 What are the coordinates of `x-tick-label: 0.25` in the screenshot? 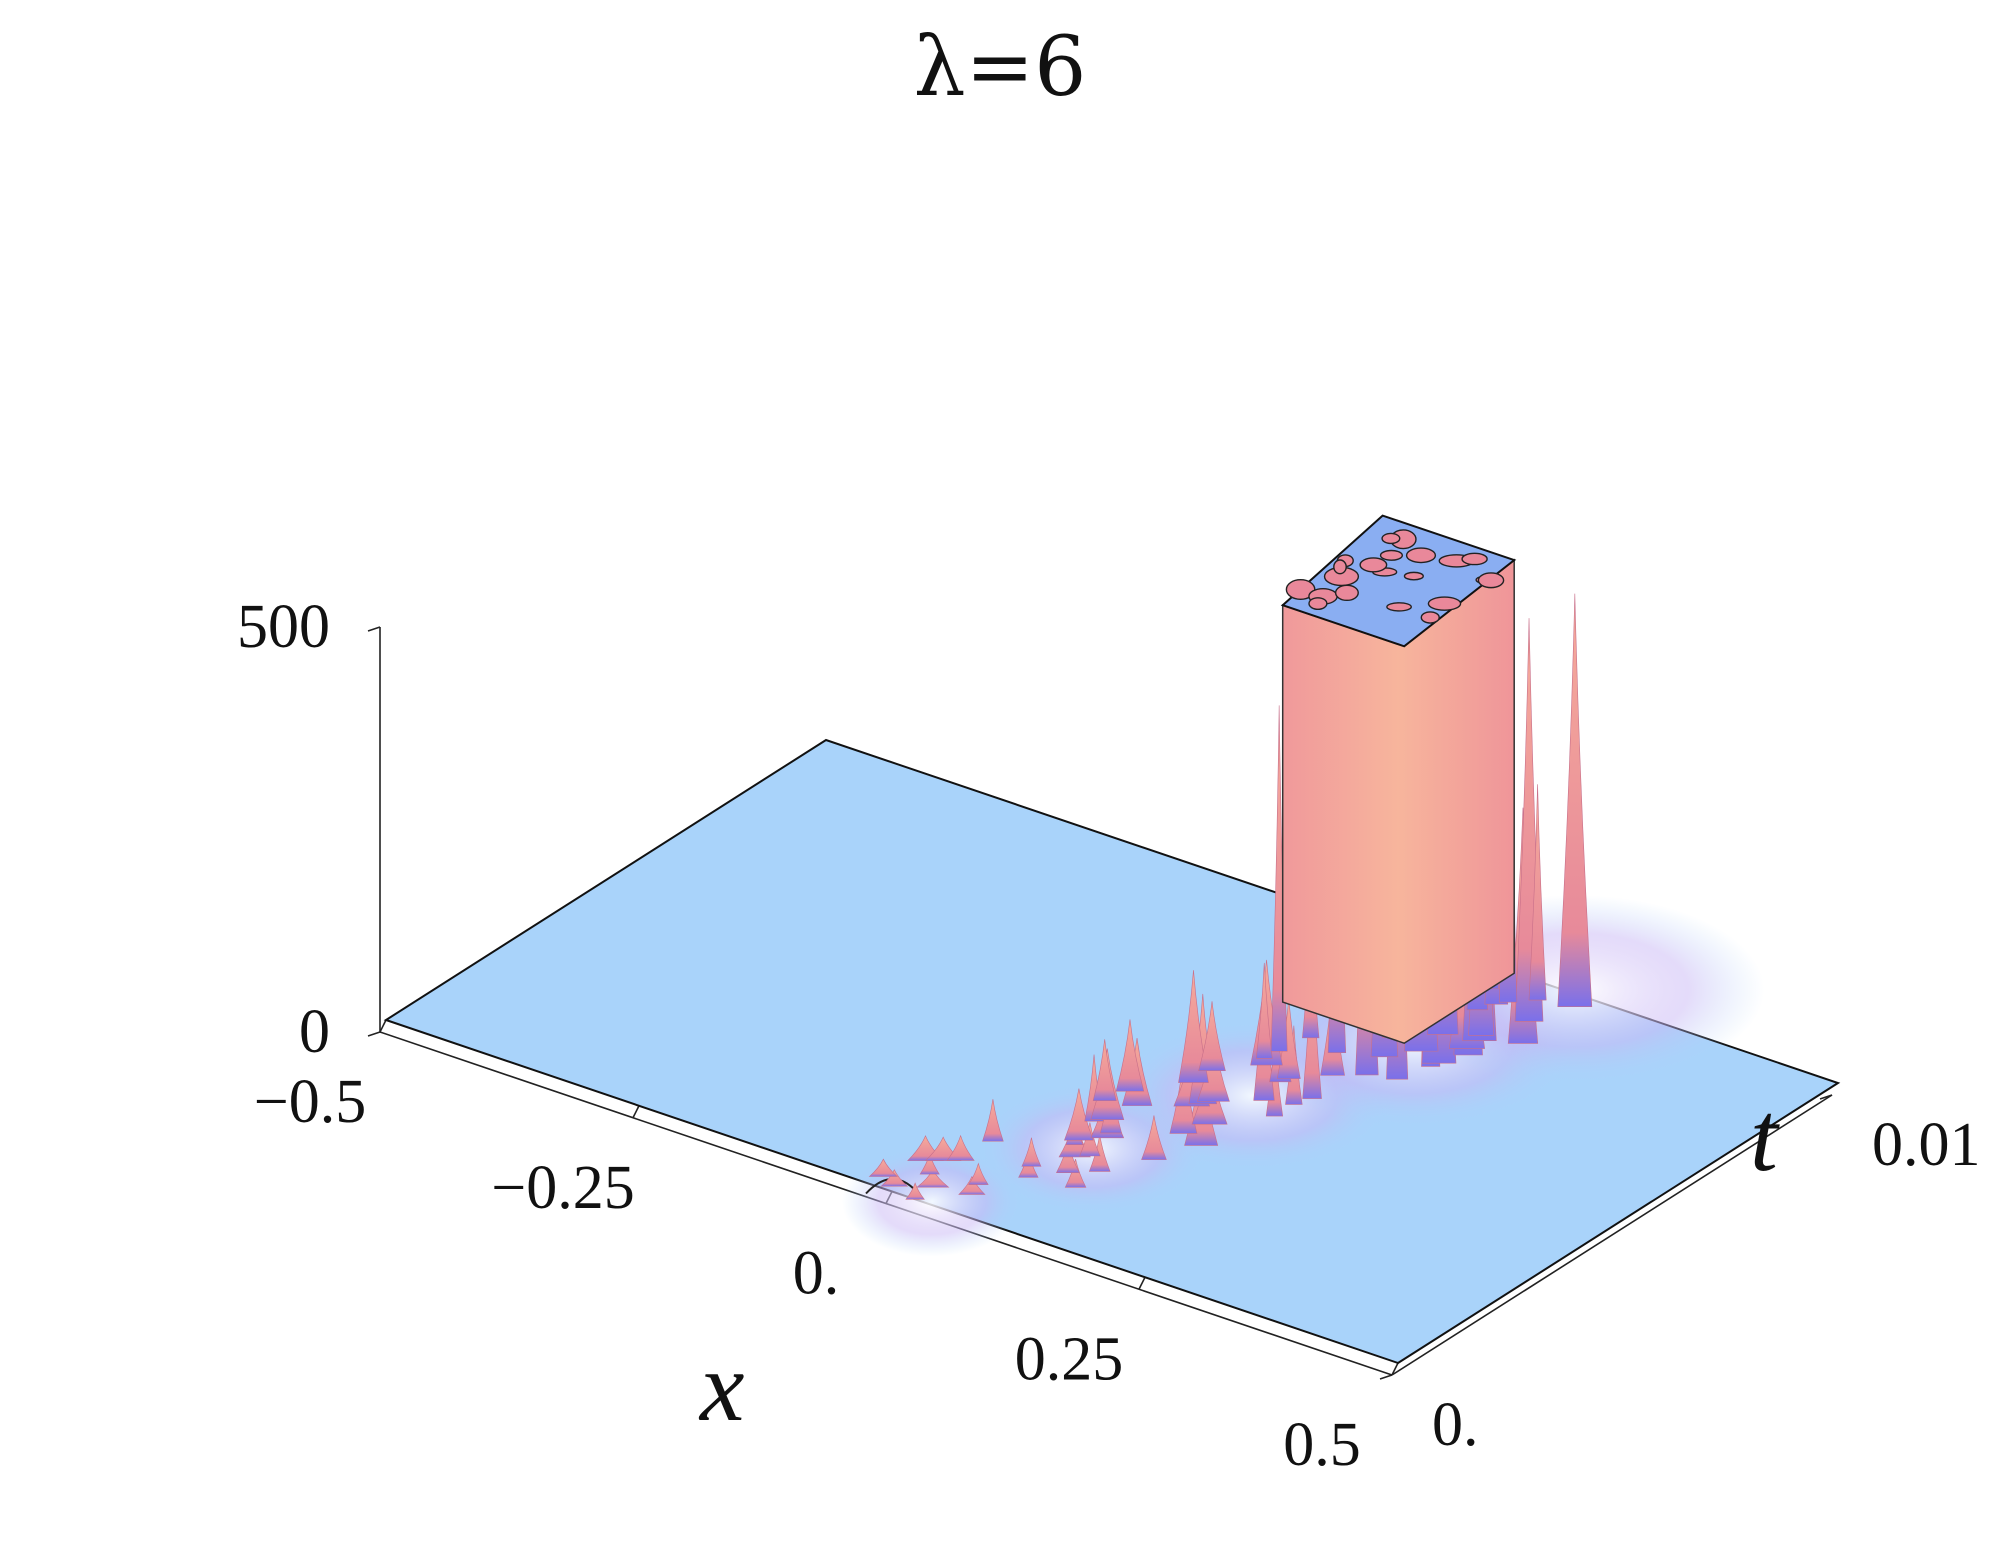 It's located at (1069, 1359).